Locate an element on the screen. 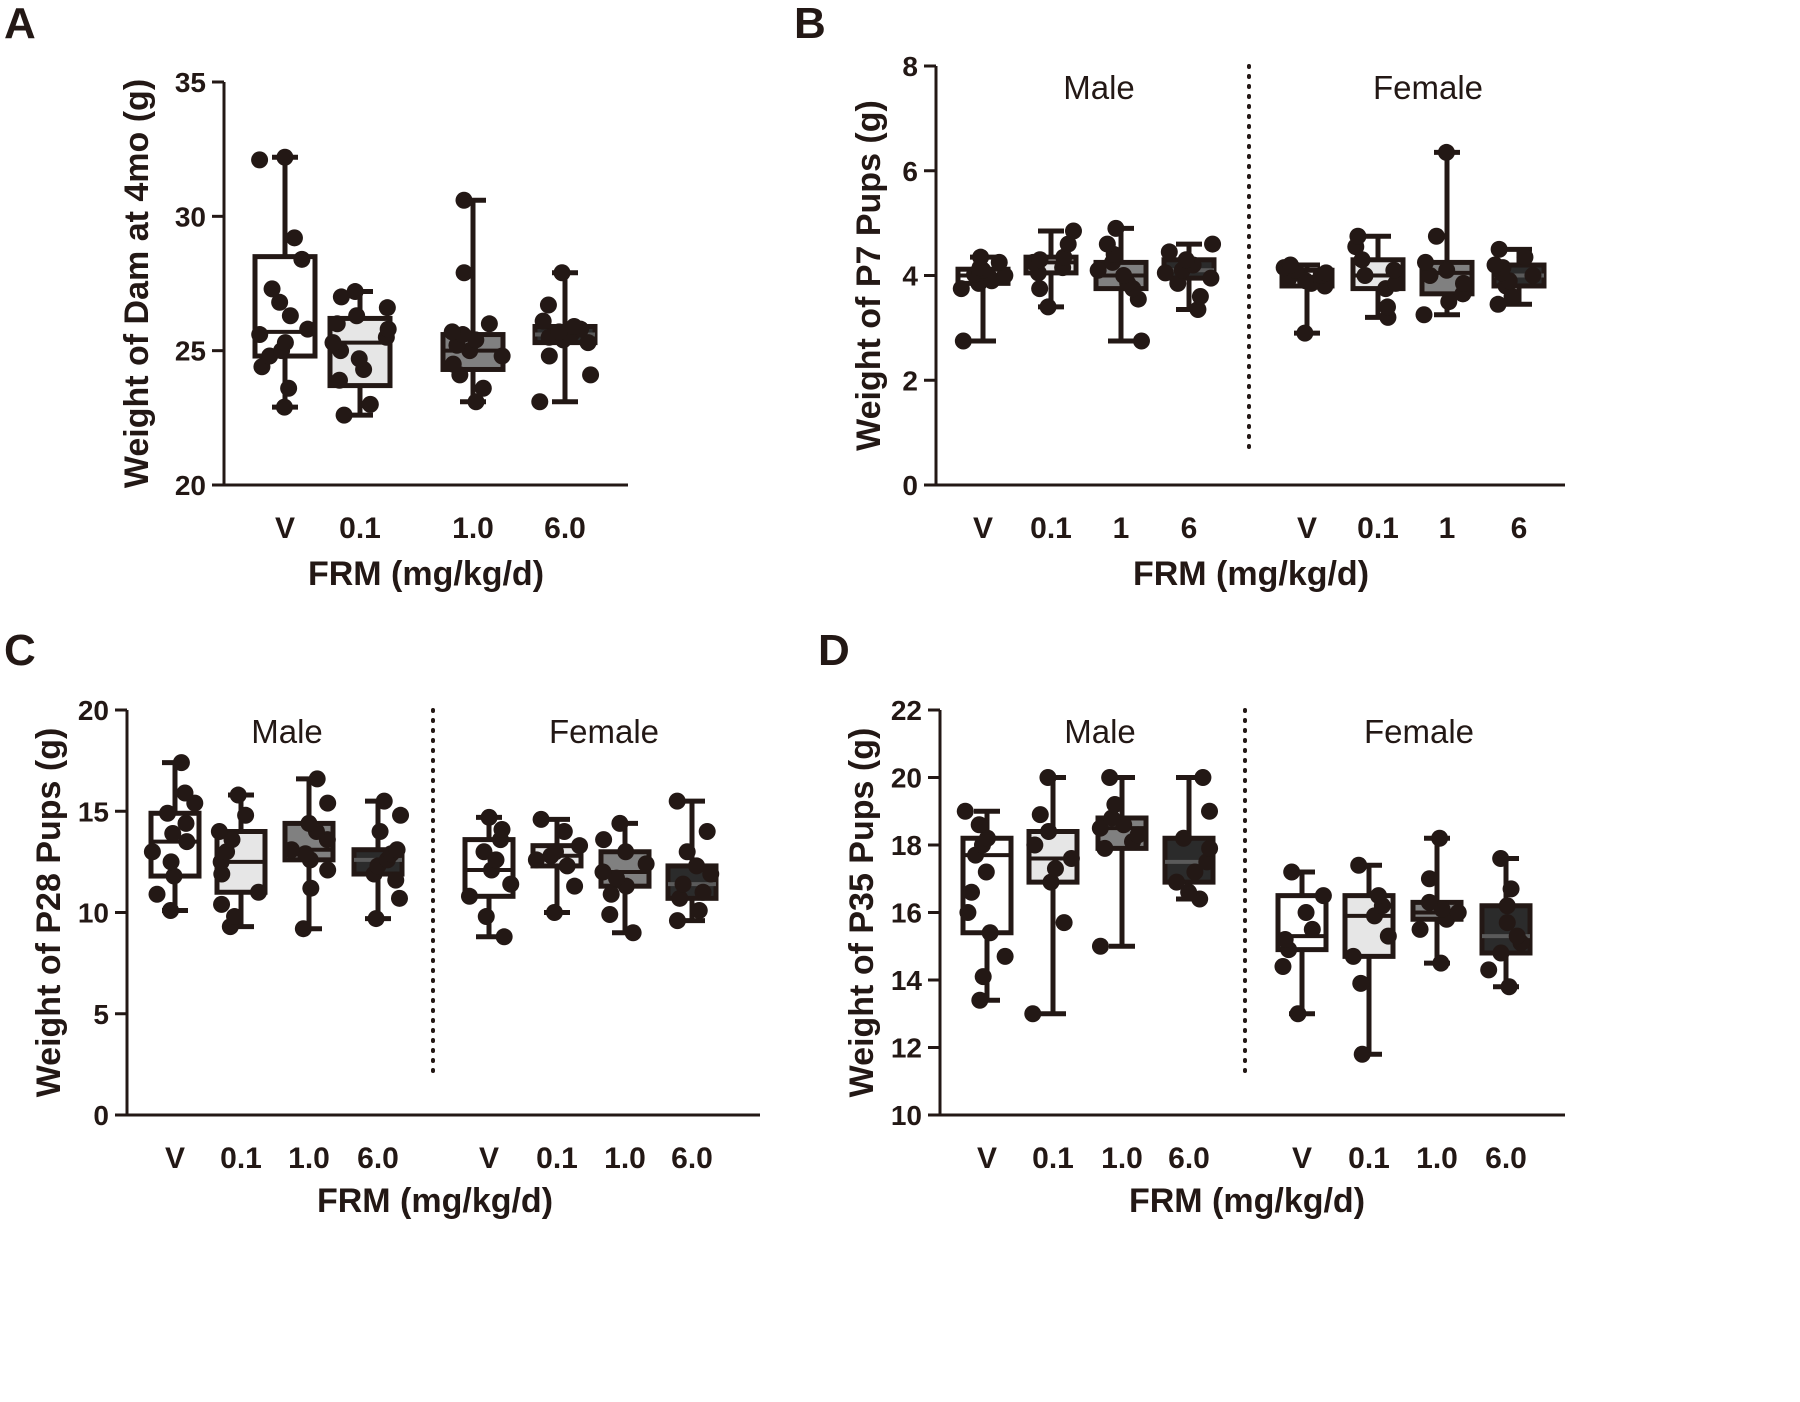 The height and width of the screenshot is (1402, 1800). panel-letter: C is located at coordinates (20, 650).